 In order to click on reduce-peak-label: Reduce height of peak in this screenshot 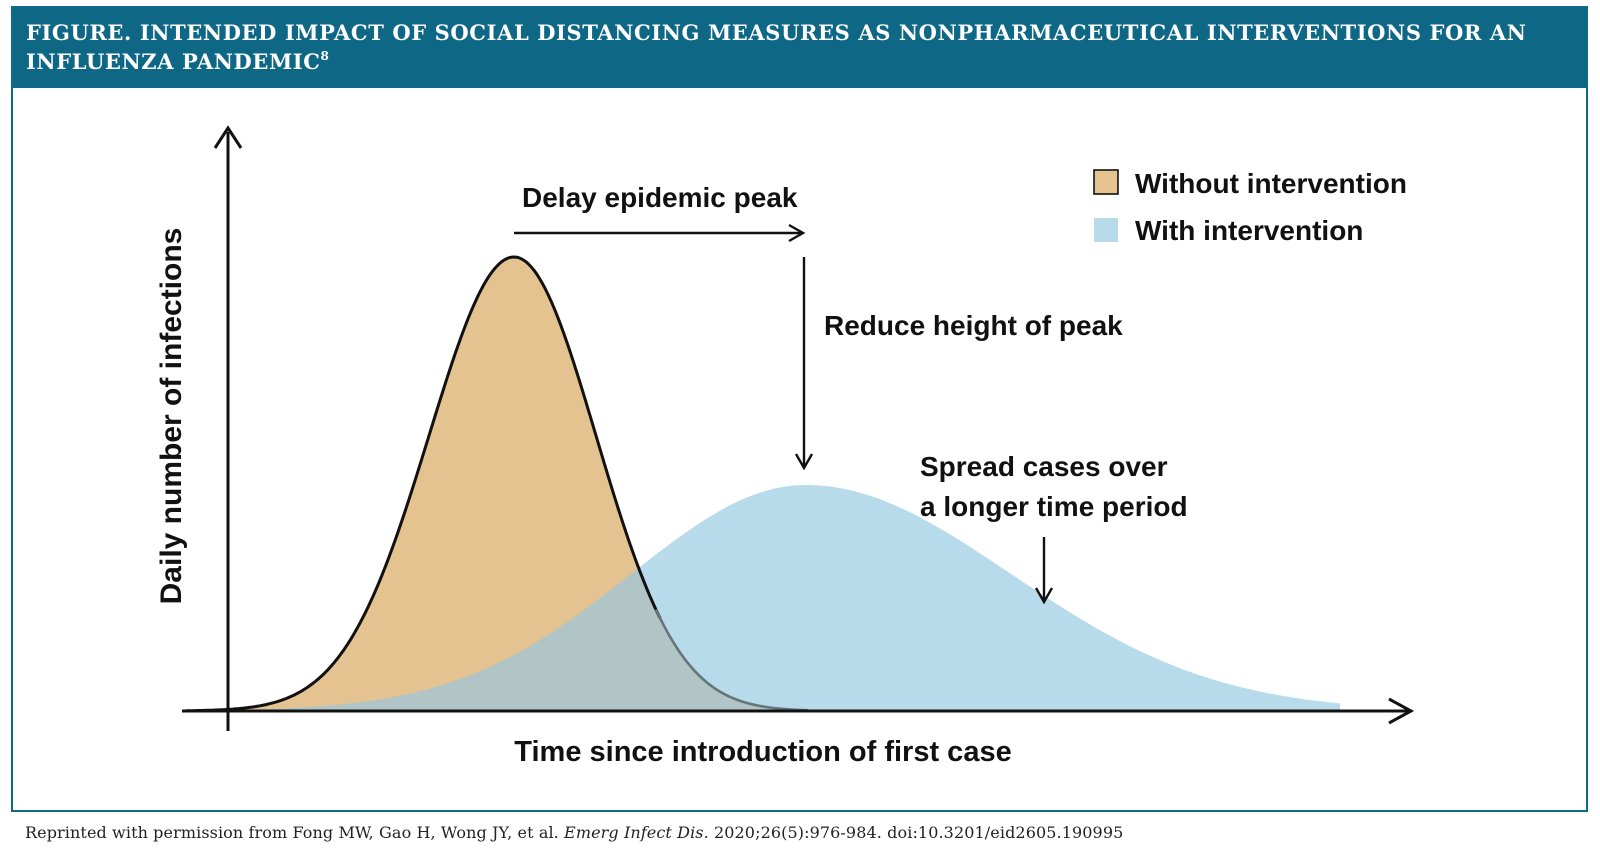, I will do `click(973, 325)`.